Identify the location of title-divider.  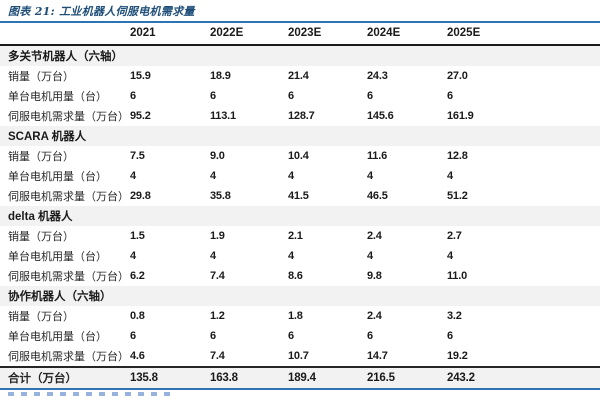
(300, 22).